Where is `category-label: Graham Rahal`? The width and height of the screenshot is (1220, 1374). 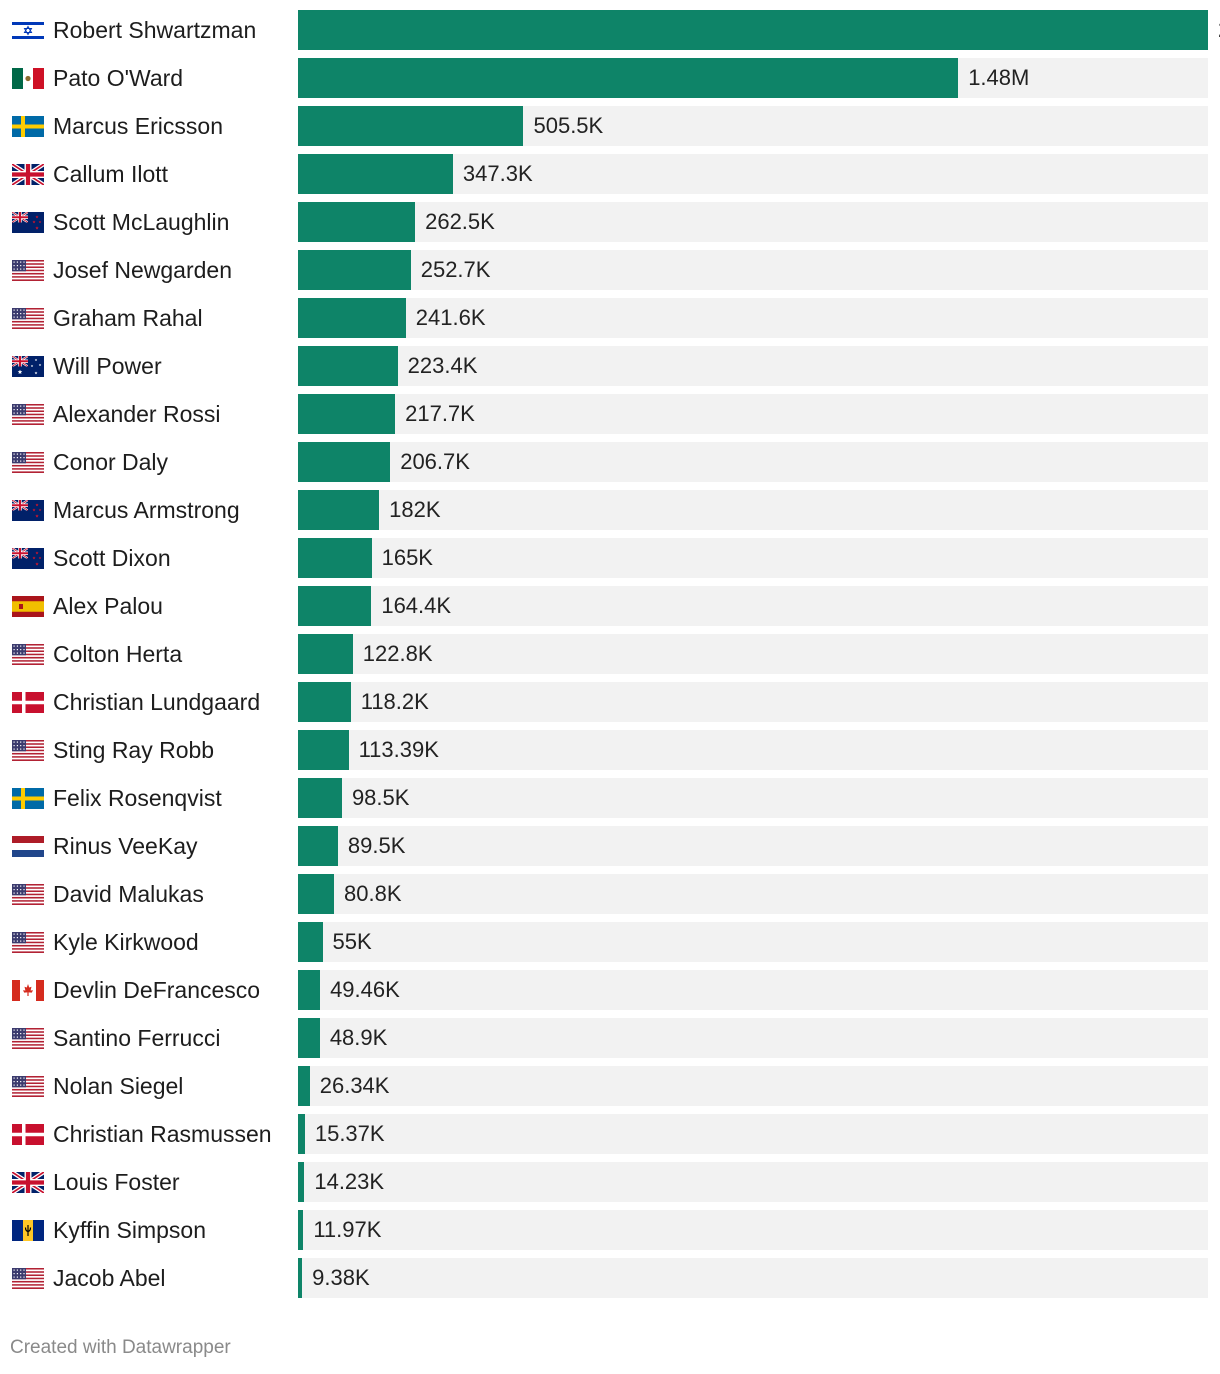
category-label: Graham Rahal is located at coordinates (128, 318).